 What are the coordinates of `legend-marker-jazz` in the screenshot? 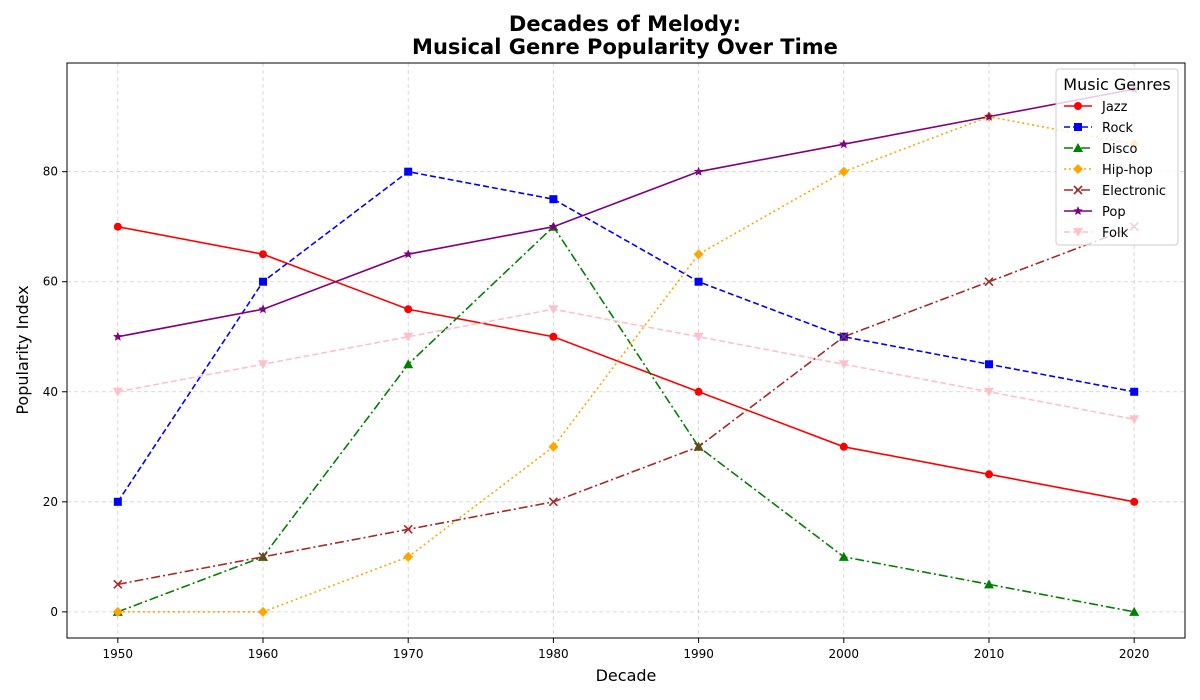 It's located at (1078, 106).